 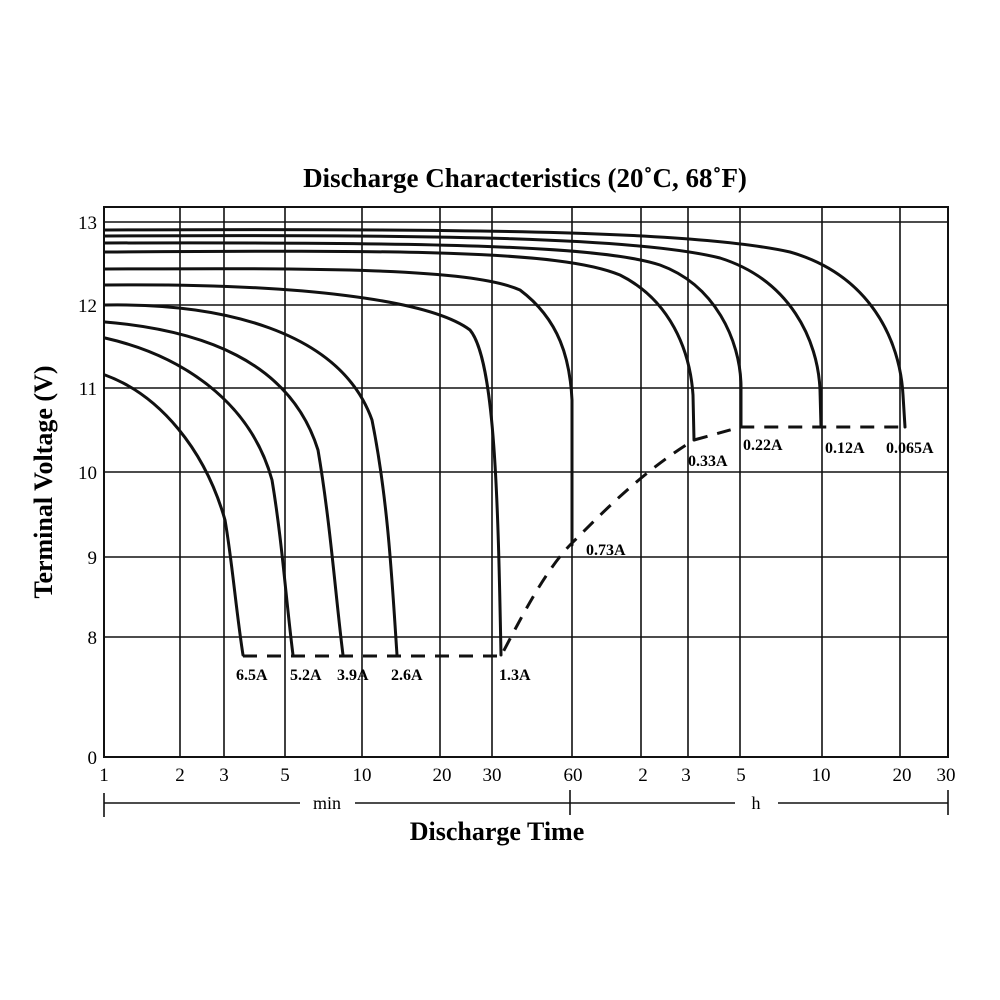 I want to click on x-tick-3h: 3, so click(x=686, y=775).